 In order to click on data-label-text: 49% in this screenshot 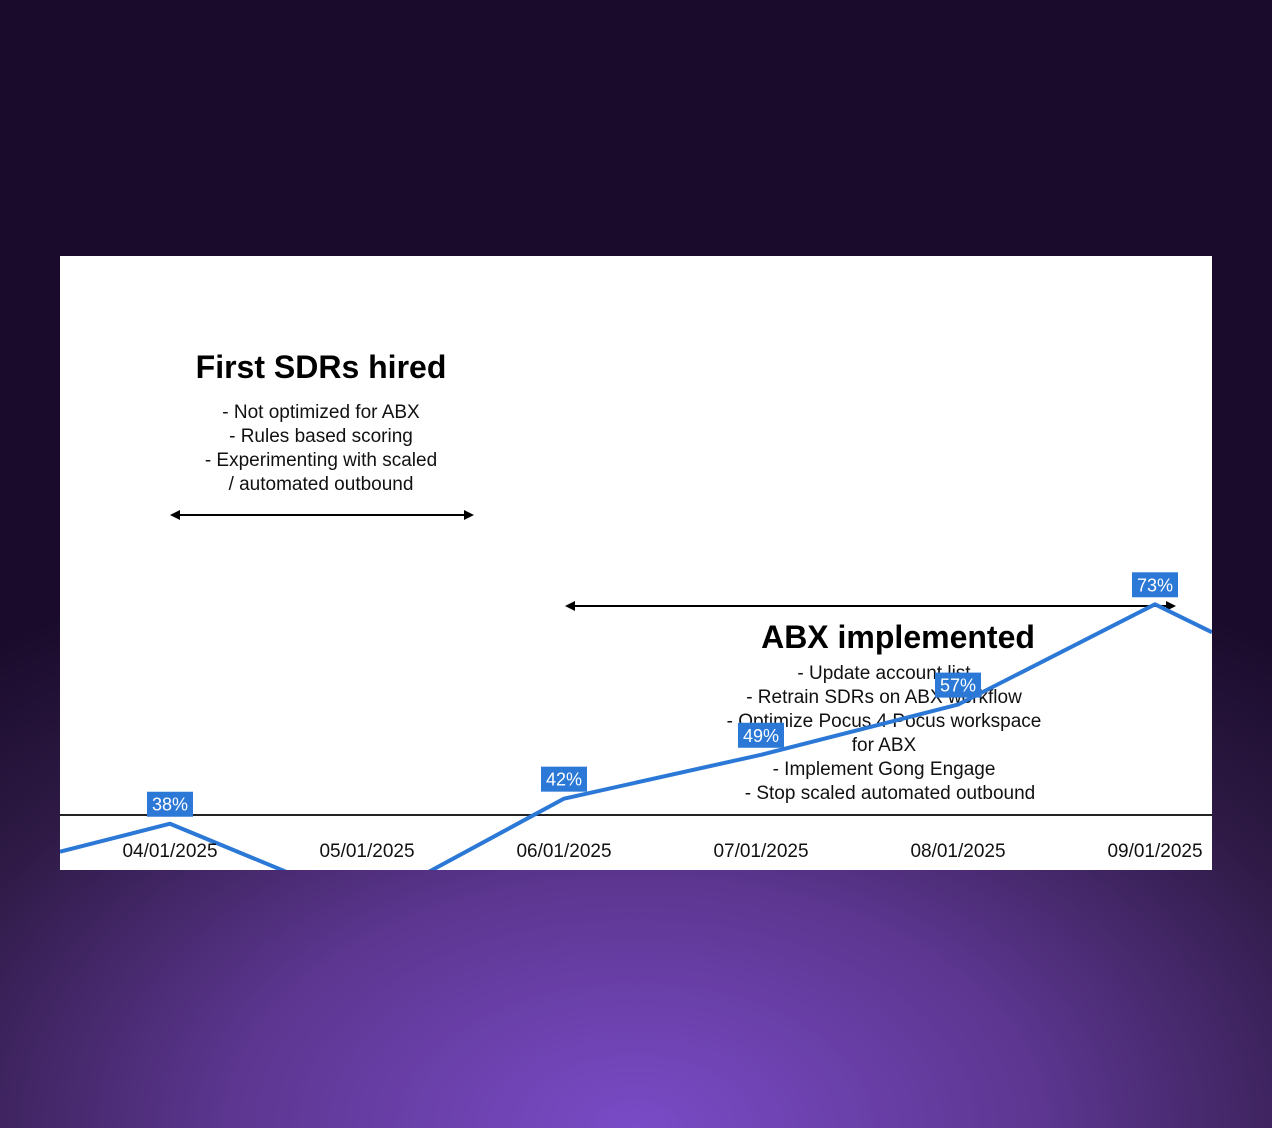, I will do `click(761, 736)`.